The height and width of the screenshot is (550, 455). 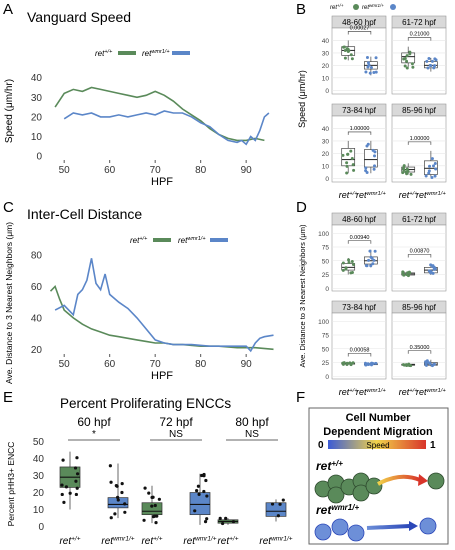 What do you see at coordinates (252, 434) in the screenshot?
I see `significance-label: NS` at bounding box center [252, 434].